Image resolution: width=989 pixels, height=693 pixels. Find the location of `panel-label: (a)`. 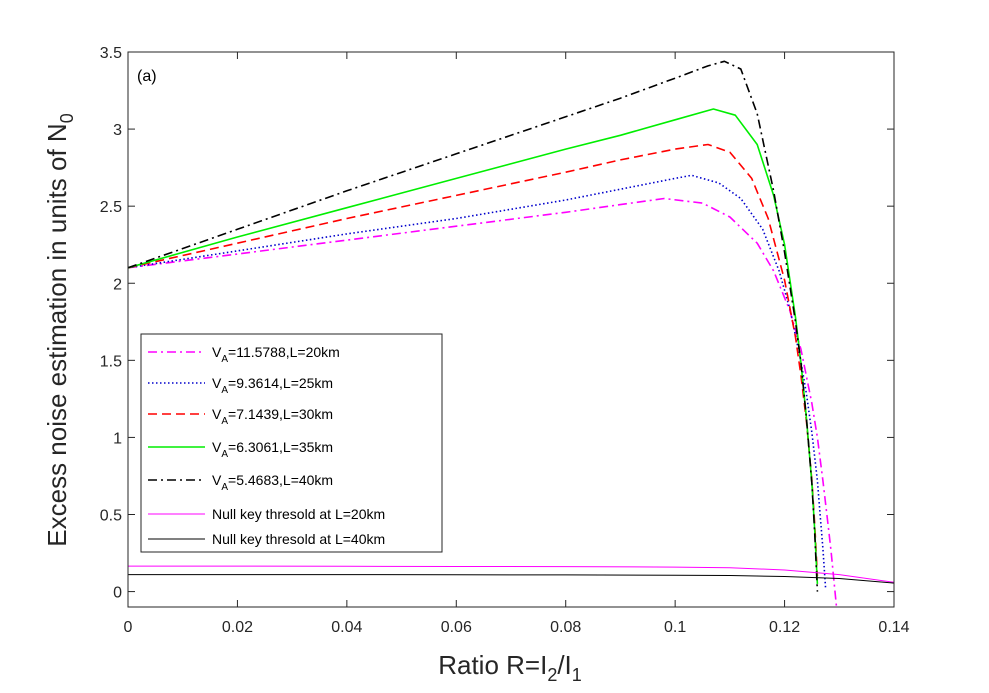

panel-label: (a) is located at coordinates (147, 76).